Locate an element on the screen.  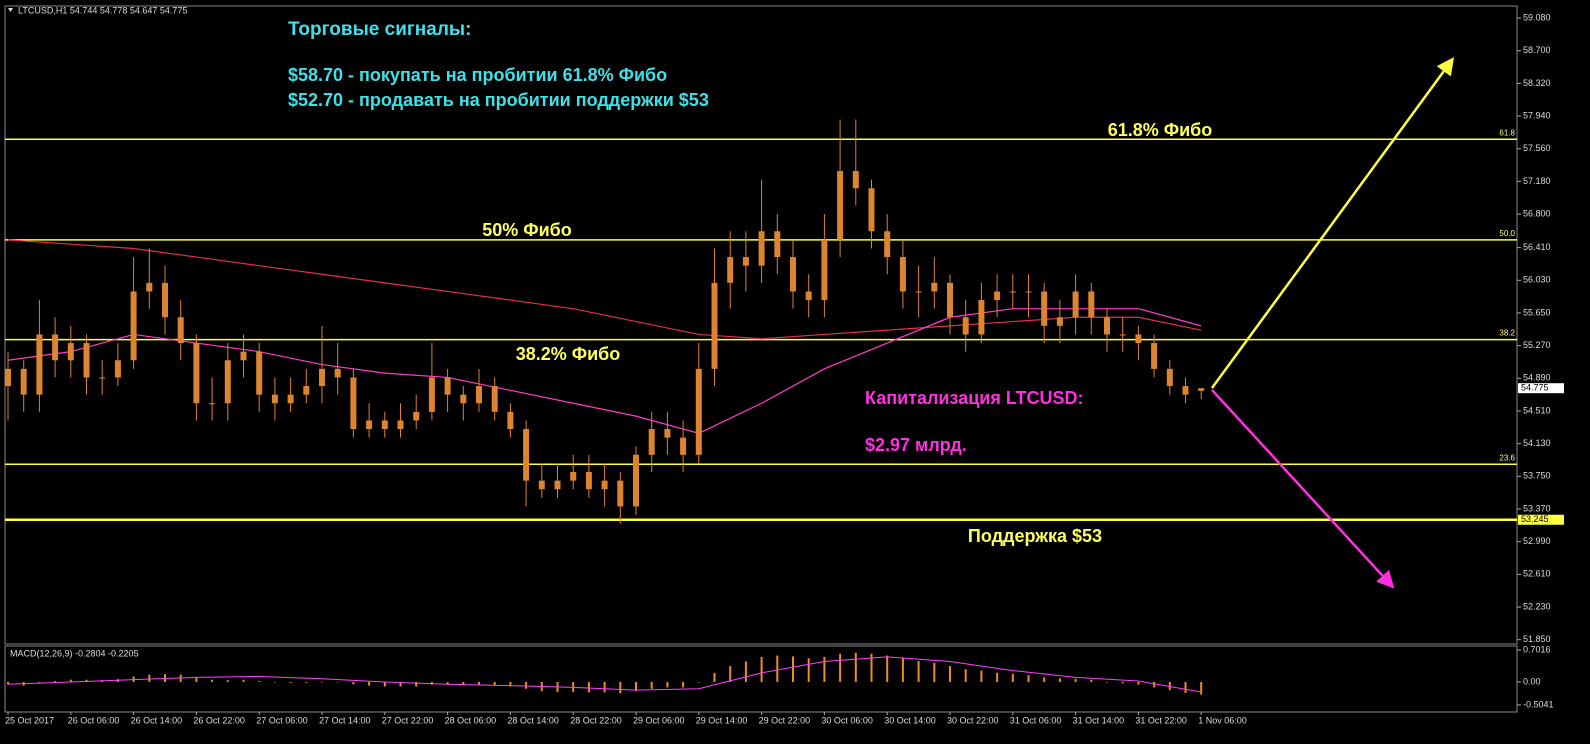
y-tick-label: 56.030 is located at coordinates (1537, 280).